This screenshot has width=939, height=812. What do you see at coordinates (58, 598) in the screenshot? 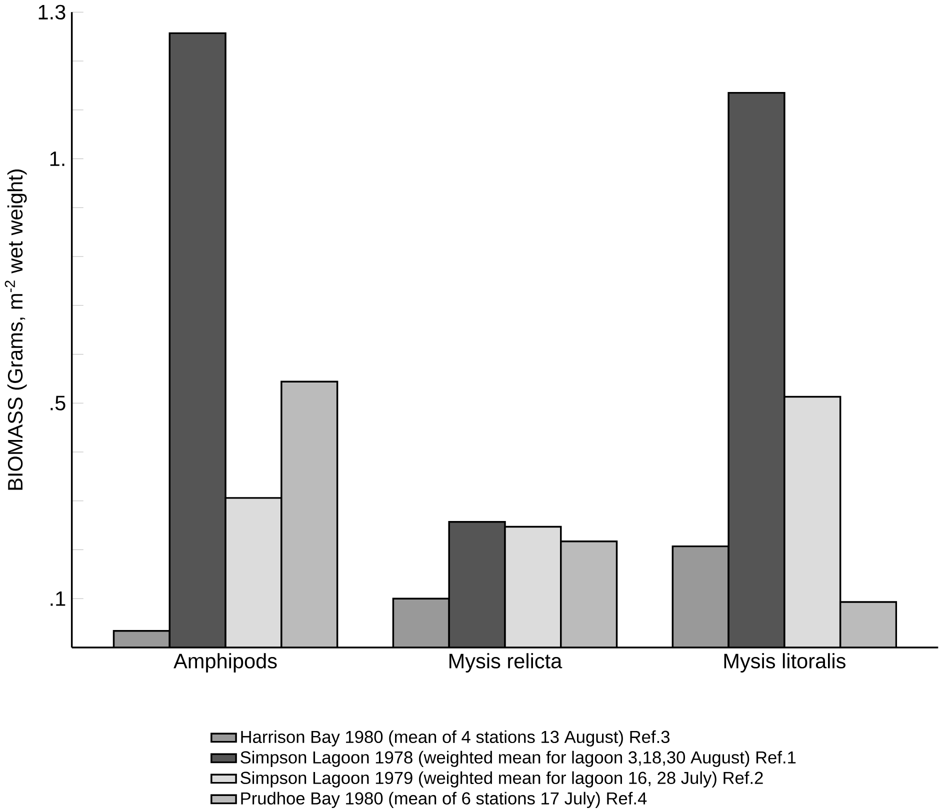
I see `y-tick-label: .1` at bounding box center [58, 598].